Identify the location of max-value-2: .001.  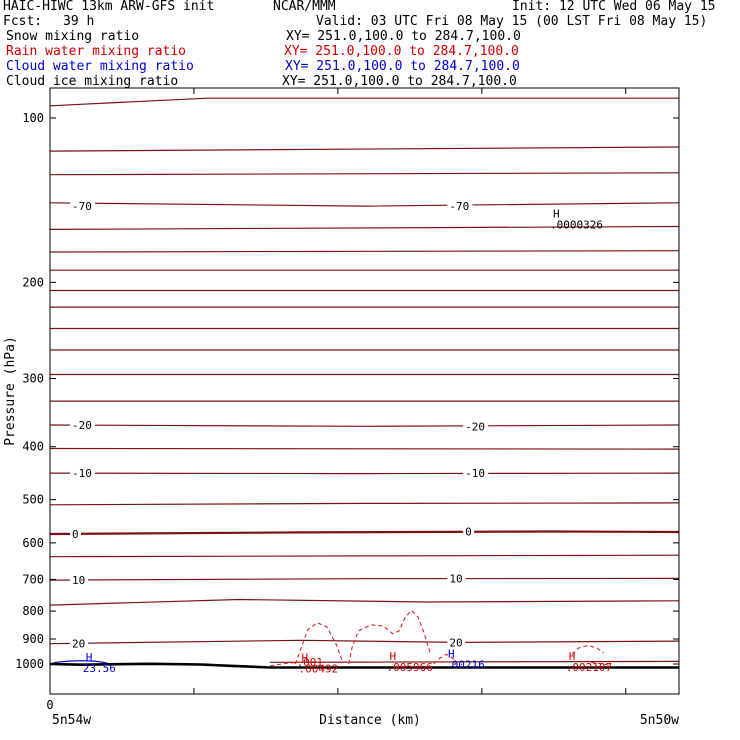
(310, 662).